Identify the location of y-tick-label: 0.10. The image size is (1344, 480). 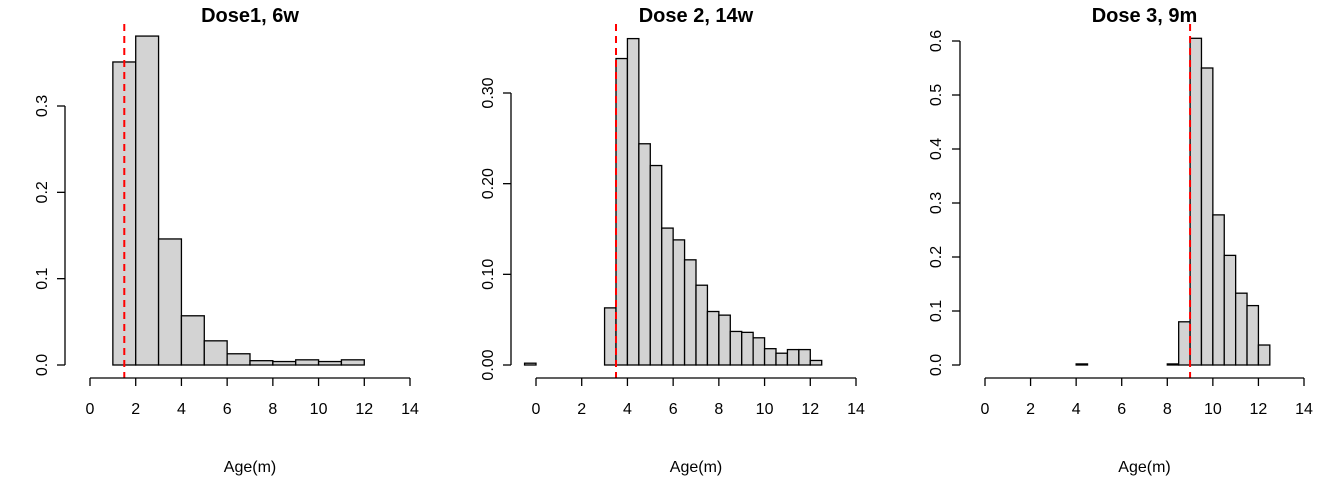
(488, 274).